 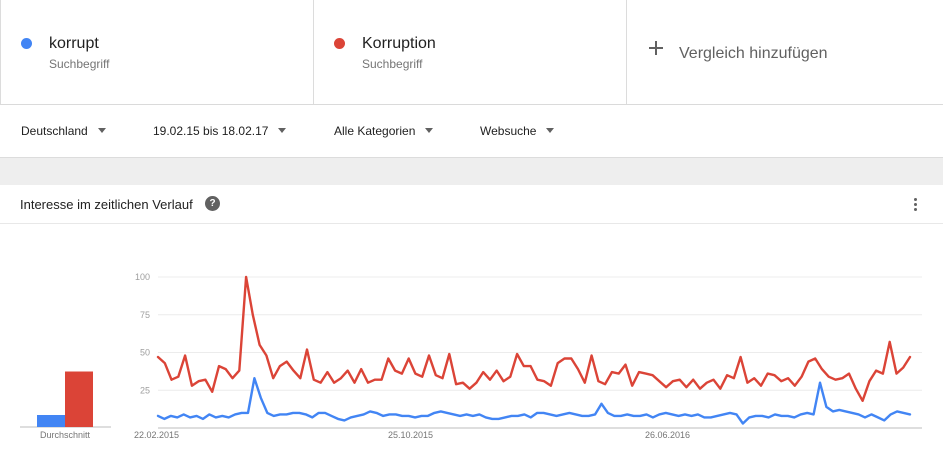 What do you see at coordinates (145, 353) in the screenshot?
I see `y-tick-label: 50` at bounding box center [145, 353].